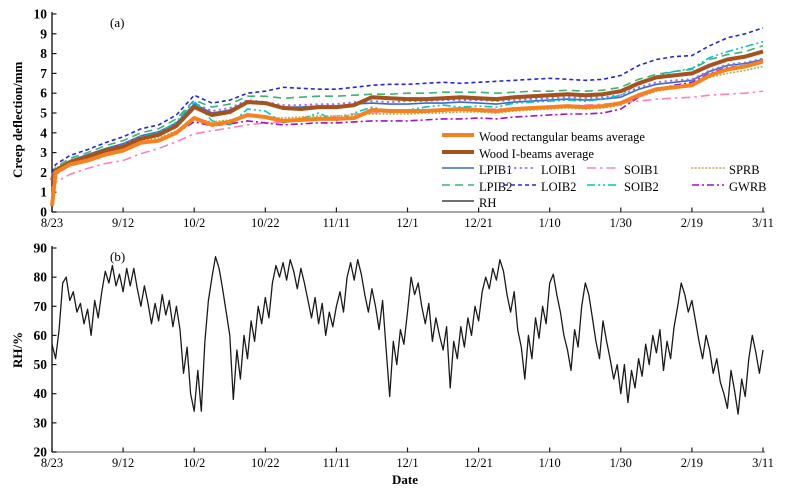 This screenshot has height=494, width=785. I want to click on legend-item-lpib1: LPIB1, so click(476, 170).